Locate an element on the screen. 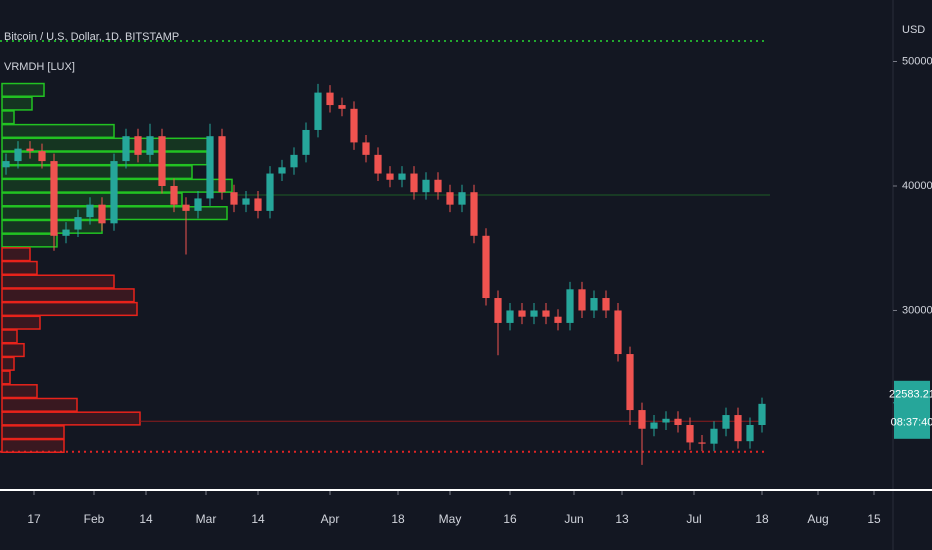 This screenshot has width=932, height=550. x-tick-label: Feb is located at coordinates (94, 519).